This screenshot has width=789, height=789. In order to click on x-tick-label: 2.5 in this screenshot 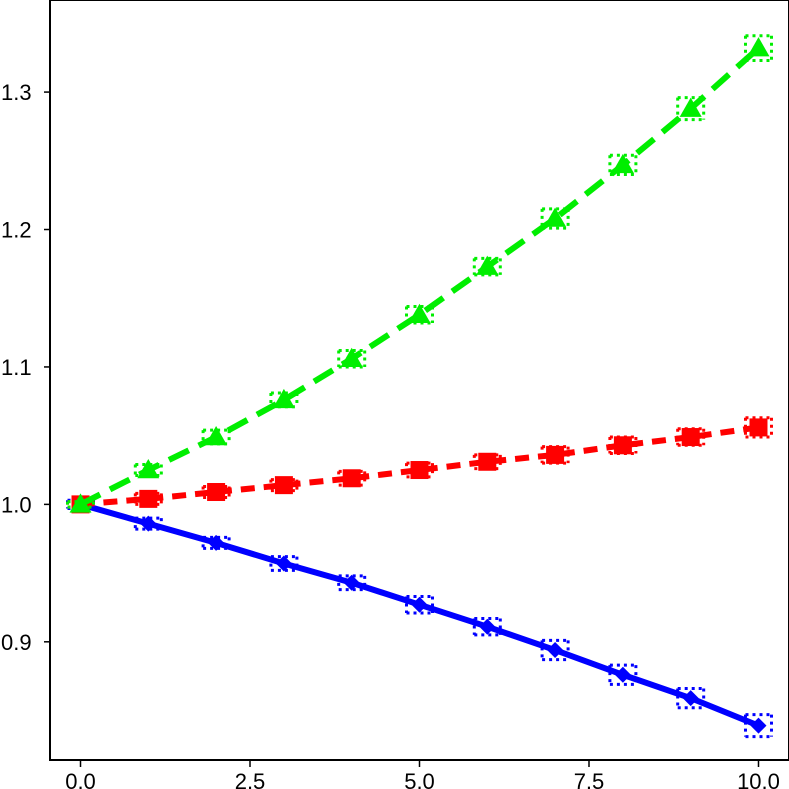, I will do `click(250, 779)`.